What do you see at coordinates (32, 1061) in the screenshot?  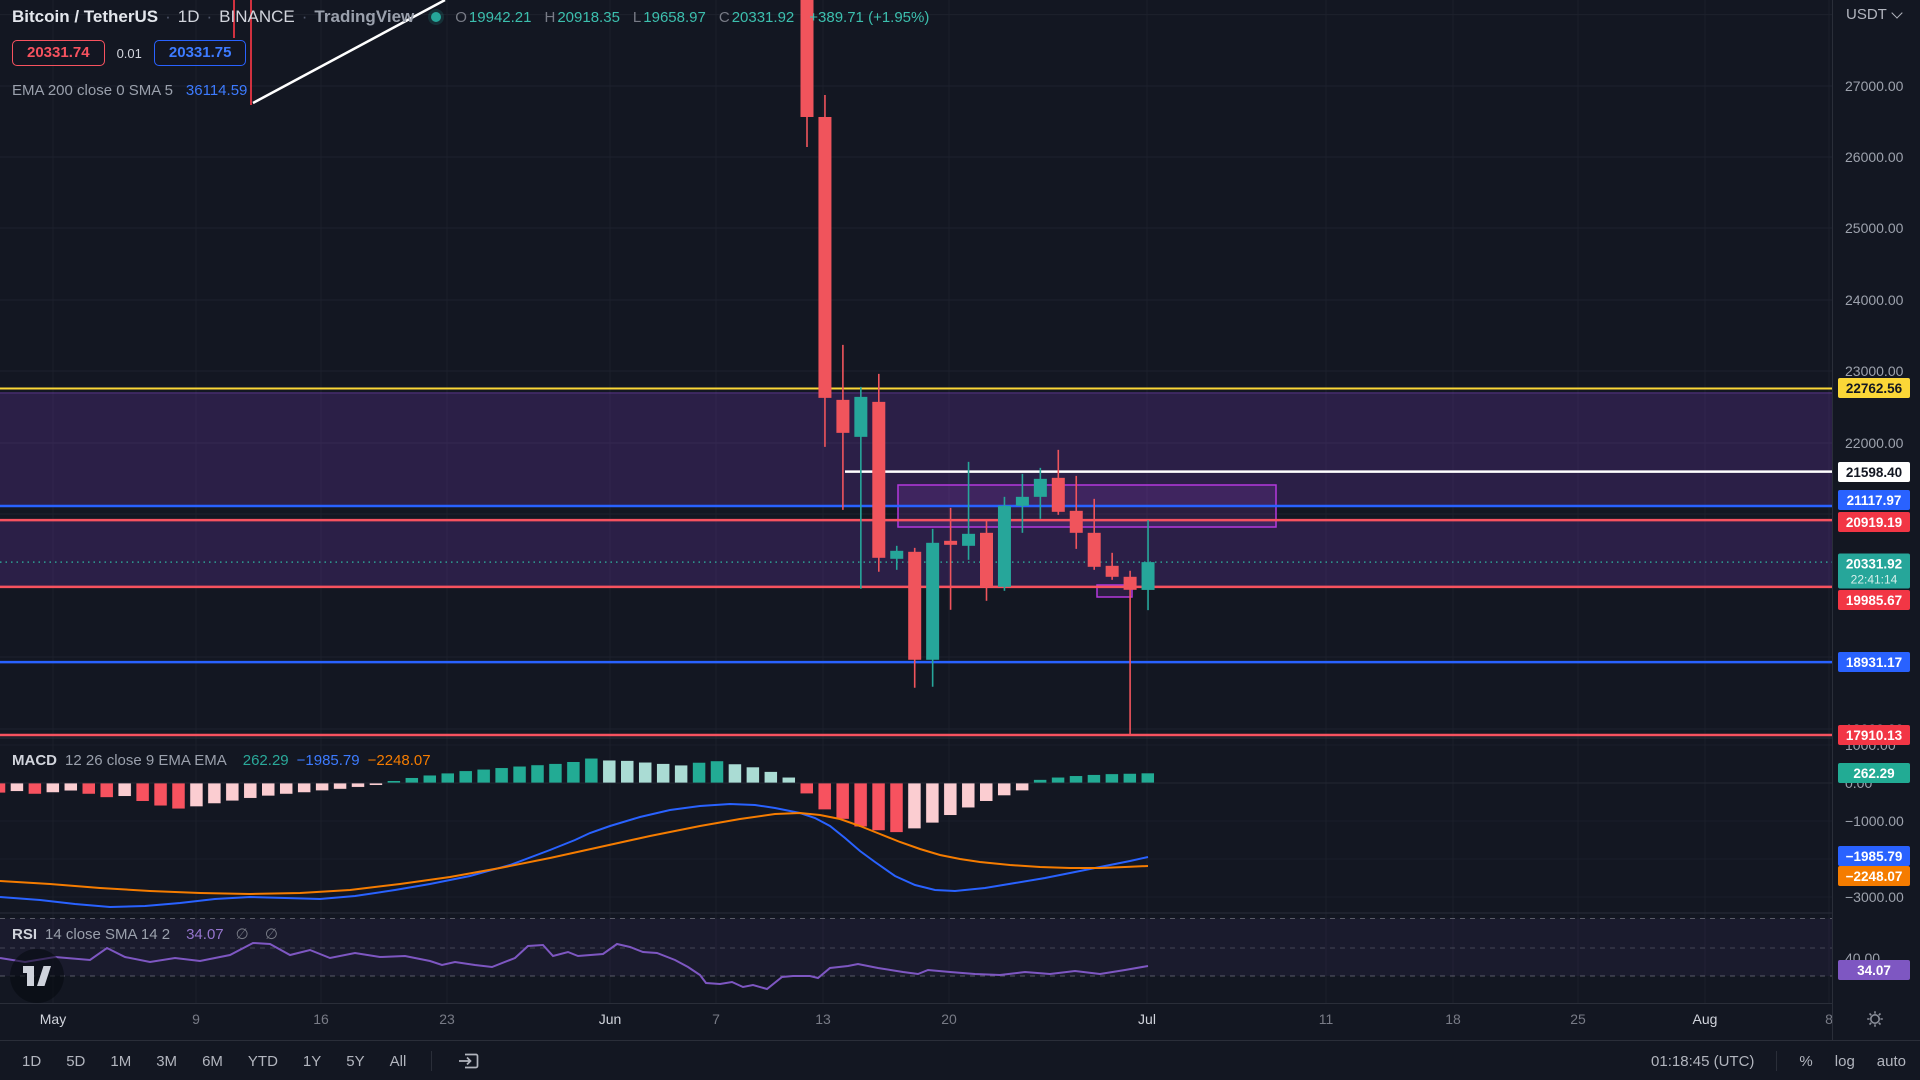 I see `range-button-1d: 1D` at bounding box center [32, 1061].